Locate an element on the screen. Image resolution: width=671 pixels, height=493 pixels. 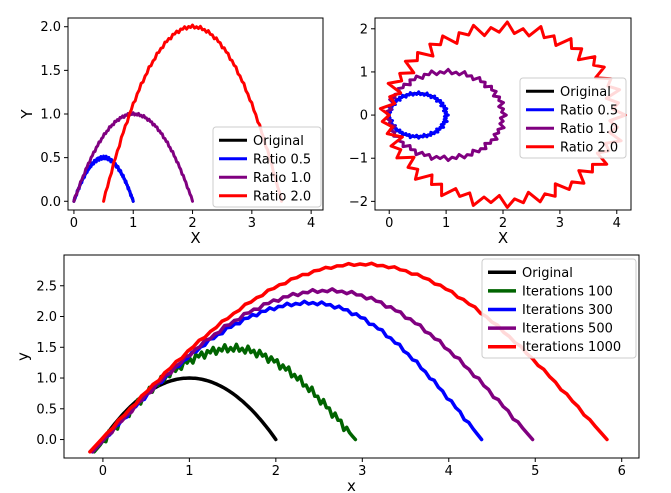
x-tick-label: 5 is located at coordinates (535, 471).